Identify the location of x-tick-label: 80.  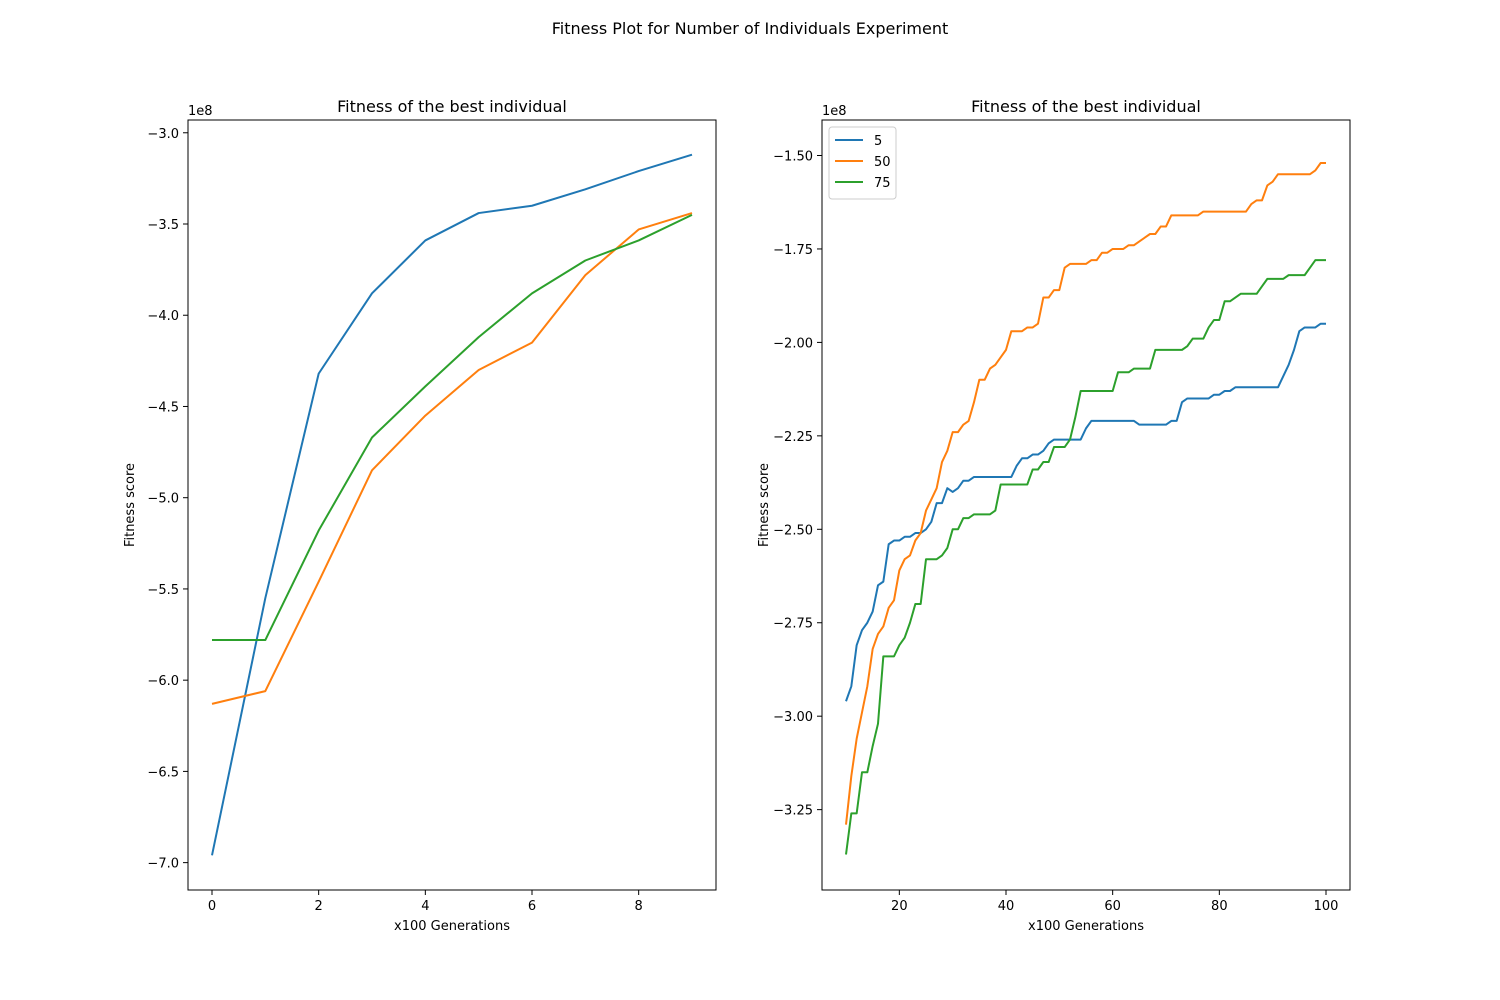
(1219, 906).